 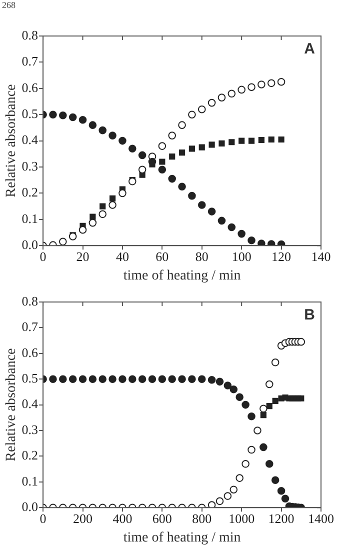 What do you see at coordinates (282, 256) in the screenshot?
I see `x-tick-label: 120` at bounding box center [282, 256].